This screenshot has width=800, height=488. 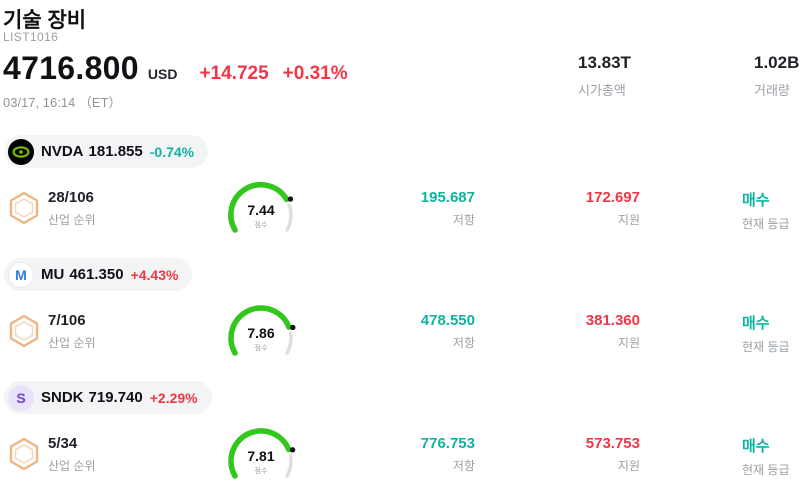 I want to click on ticker-change-pct: -0.74%, so click(x=172, y=151).